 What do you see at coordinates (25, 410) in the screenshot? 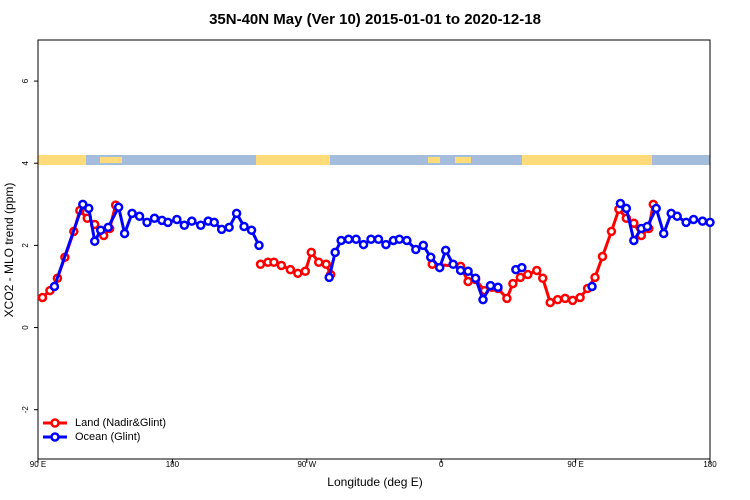
I see `y-tick-label: -2` at bounding box center [25, 410].